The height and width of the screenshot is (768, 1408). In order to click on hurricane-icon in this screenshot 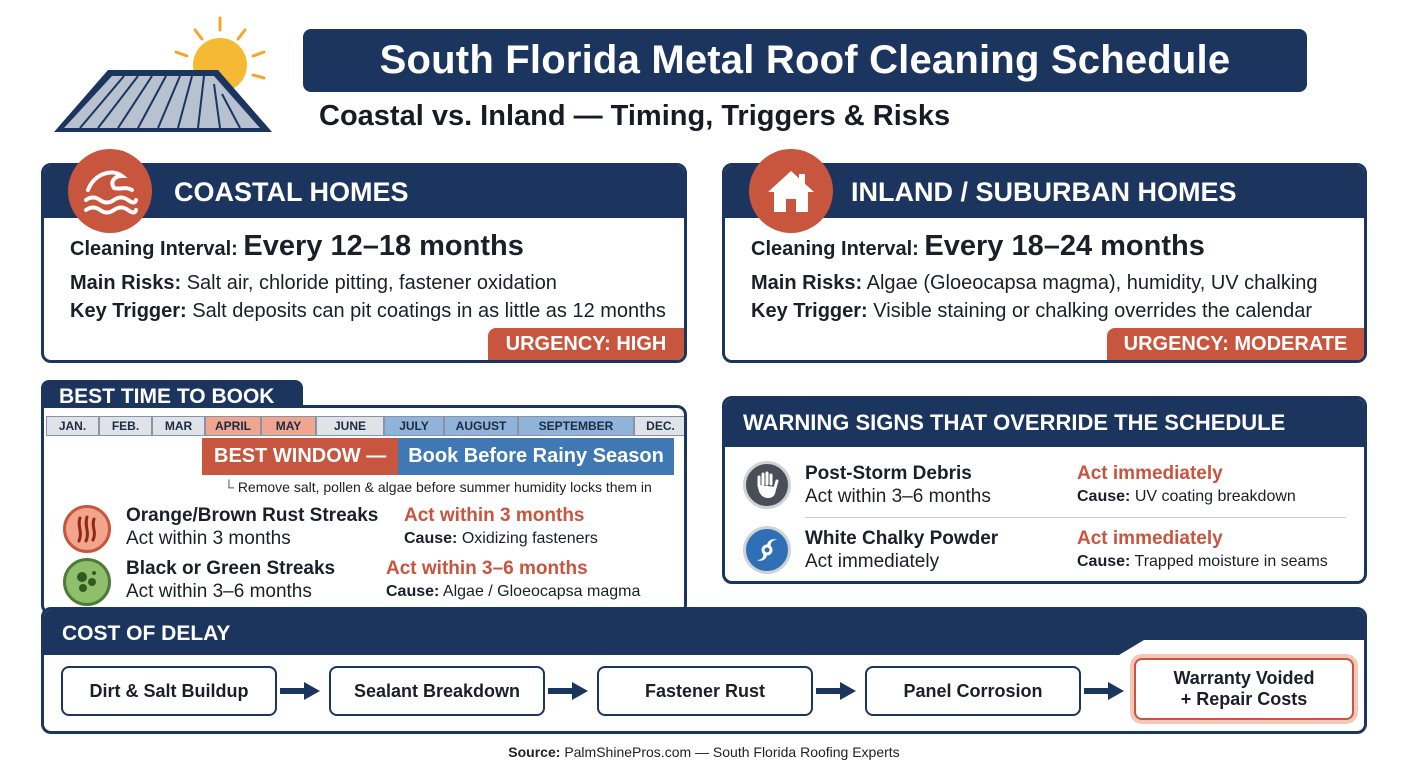, I will do `click(767, 550)`.